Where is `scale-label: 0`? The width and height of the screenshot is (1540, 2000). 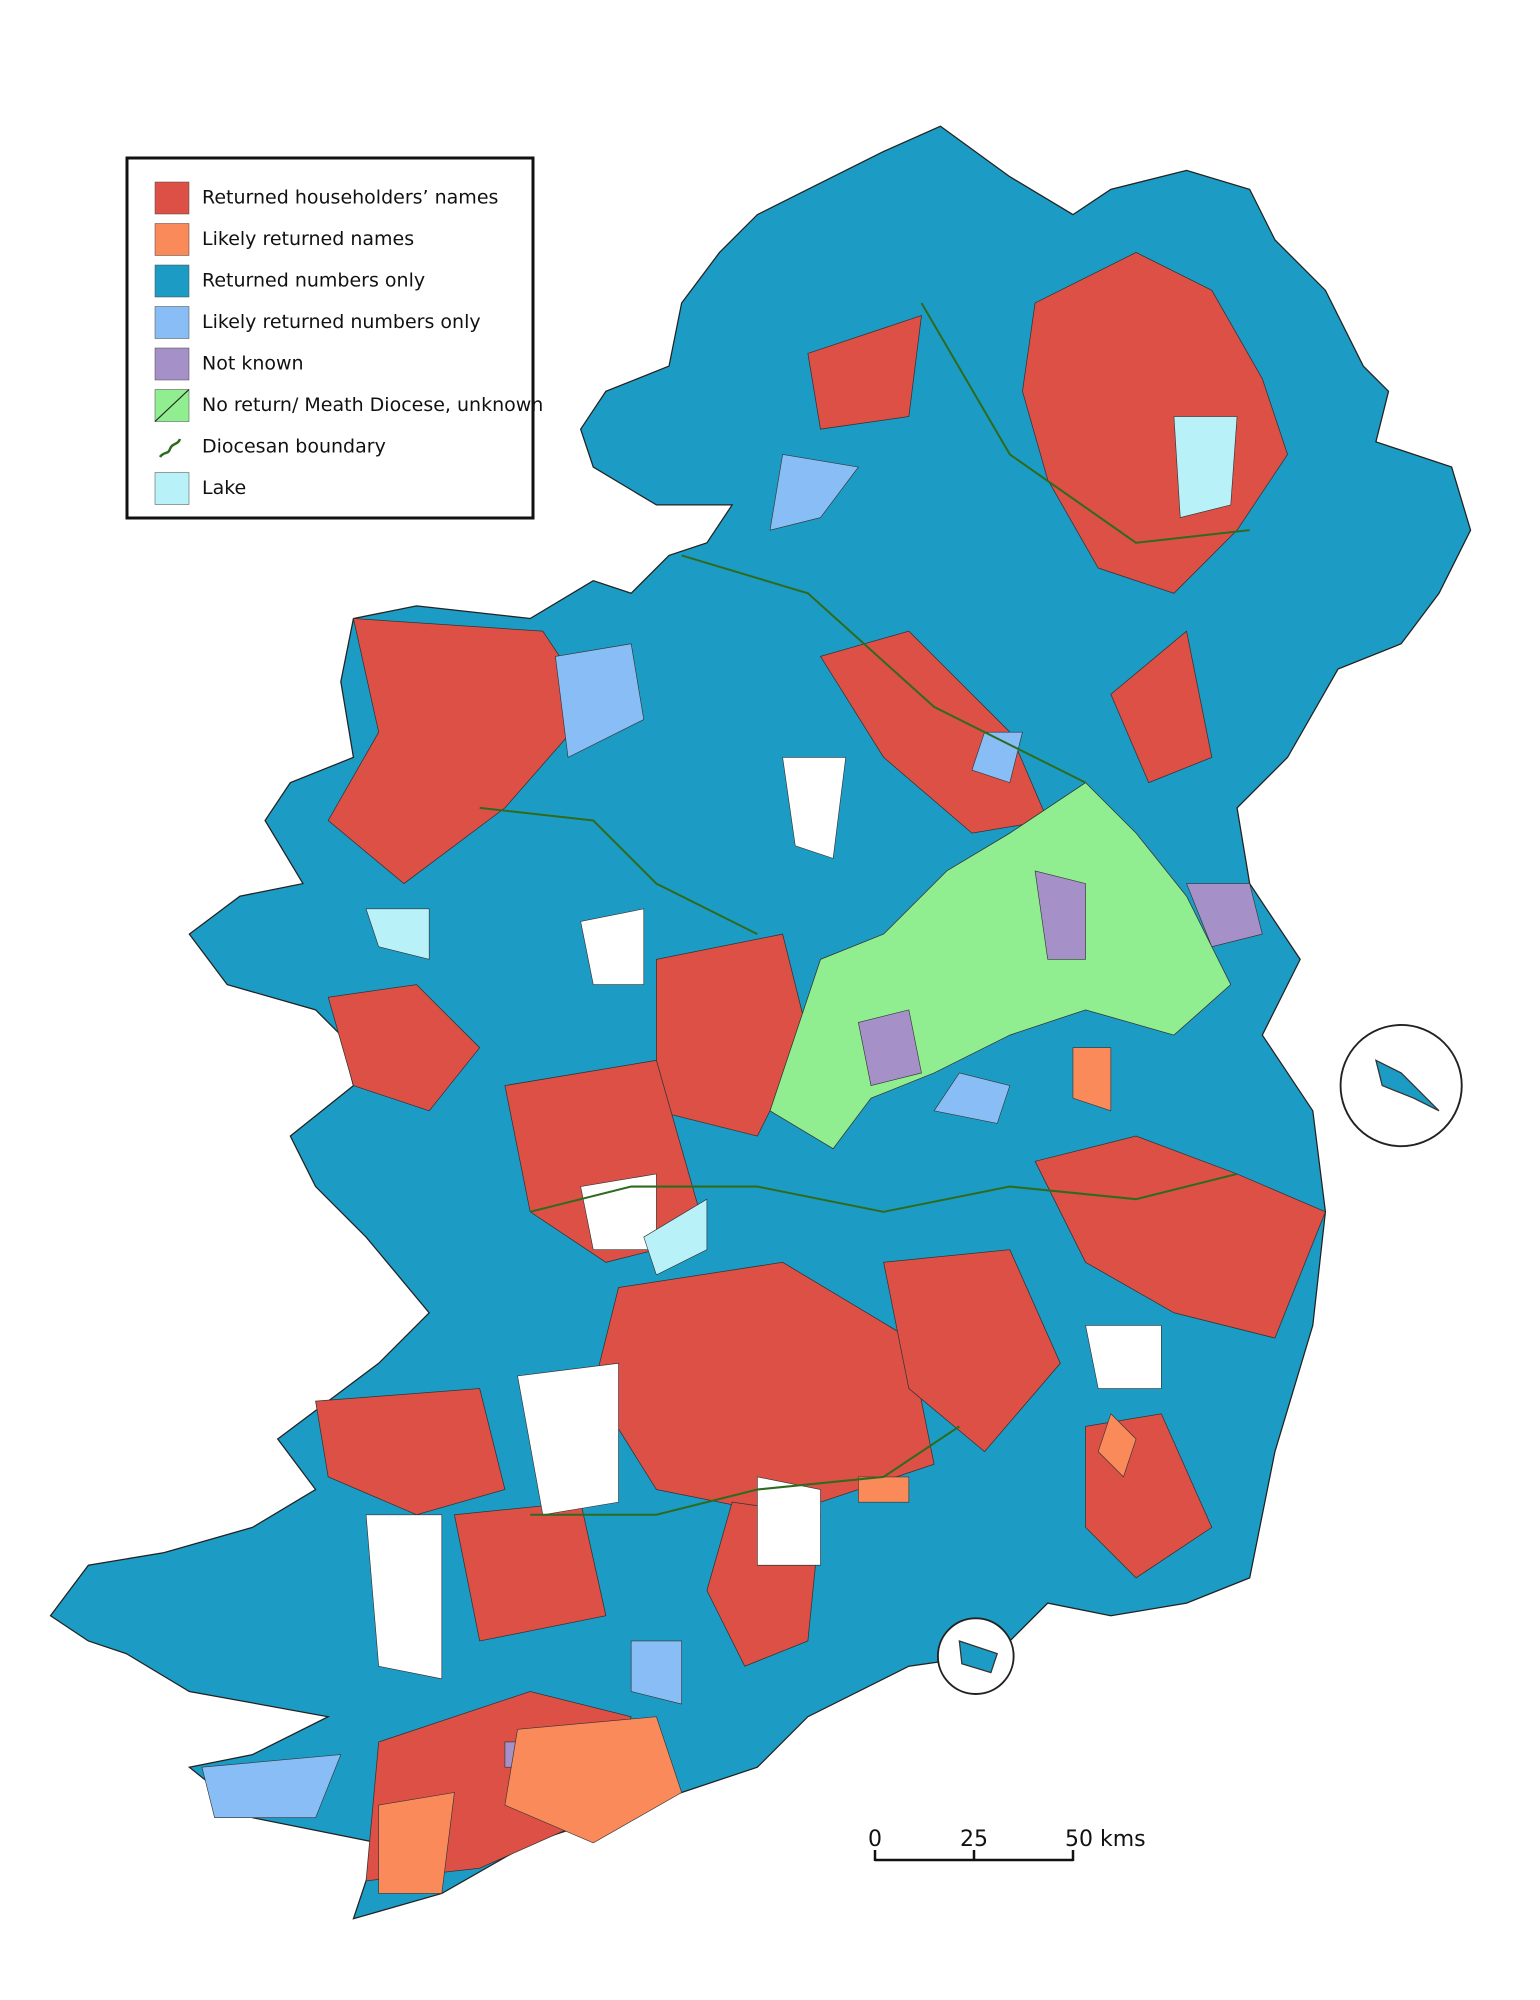 scale-label: 0 is located at coordinates (875, 1839).